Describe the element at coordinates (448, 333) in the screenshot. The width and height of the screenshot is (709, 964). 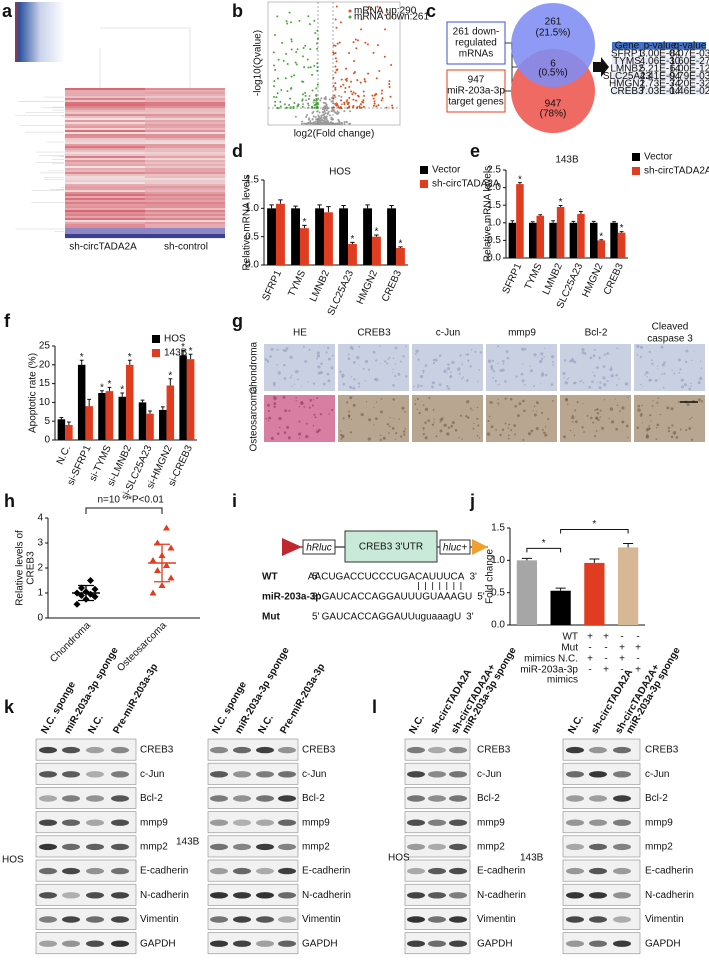
I see `column-header: c-Jun` at that location.